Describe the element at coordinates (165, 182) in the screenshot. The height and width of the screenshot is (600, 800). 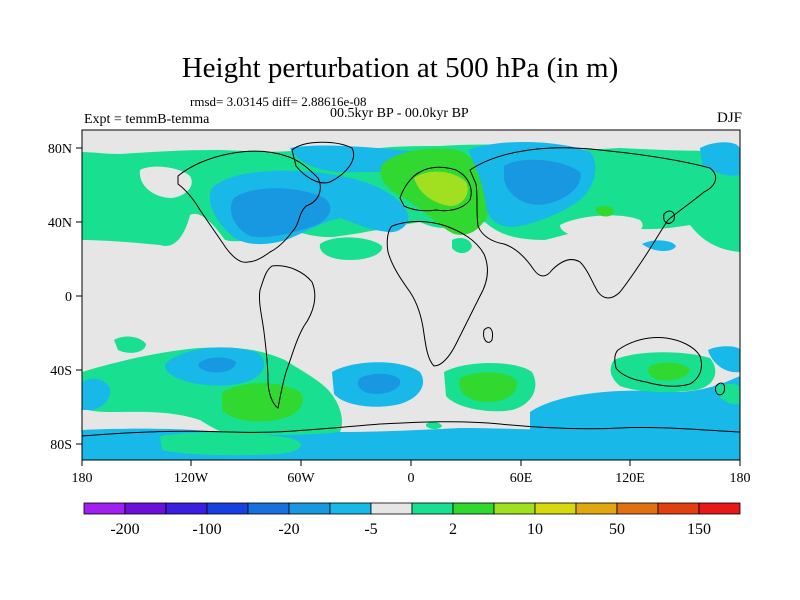
I see `field-gap-pacific` at that location.